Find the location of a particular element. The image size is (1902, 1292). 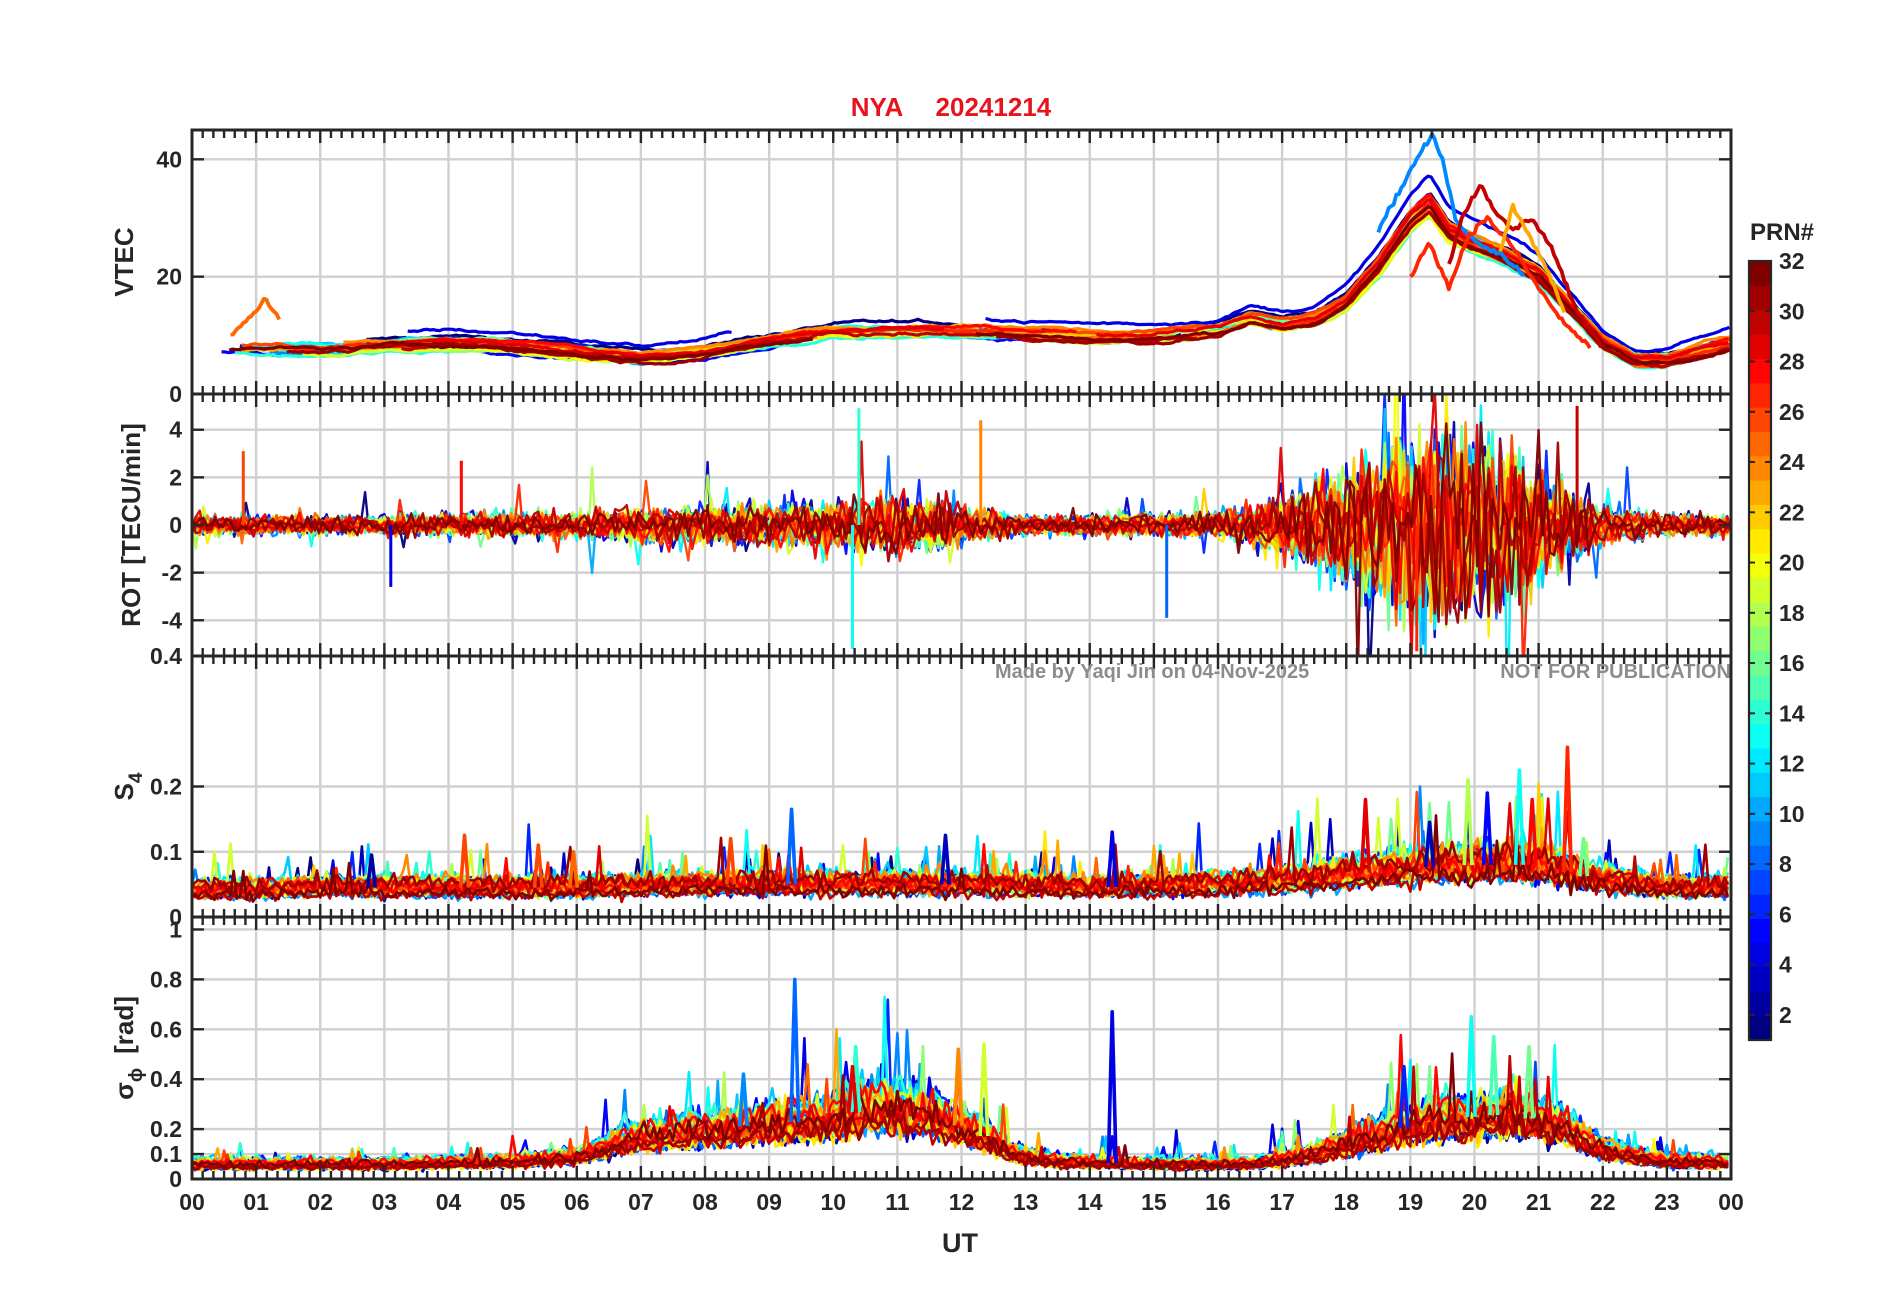

panel-s4-ylabel: S4 is located at coordinates (128, 786).